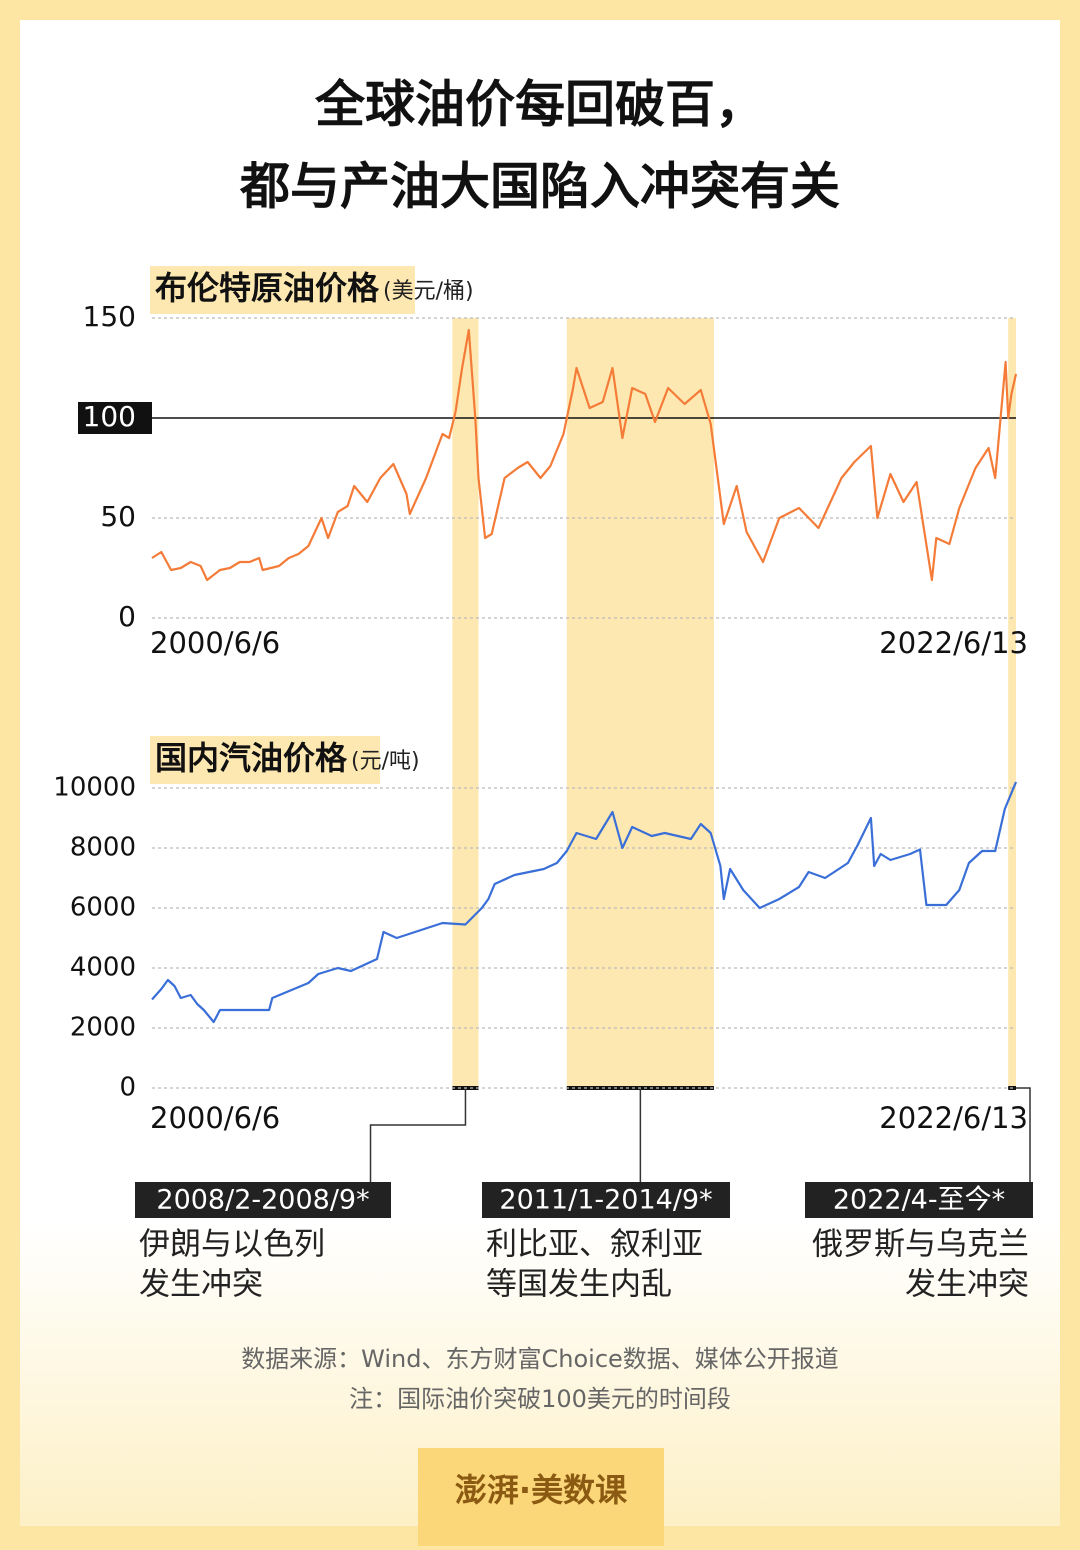 This screenshot has height=1550, width=1080. I want to click on band-label: 2022/4-至今*, so click(919, 1200).